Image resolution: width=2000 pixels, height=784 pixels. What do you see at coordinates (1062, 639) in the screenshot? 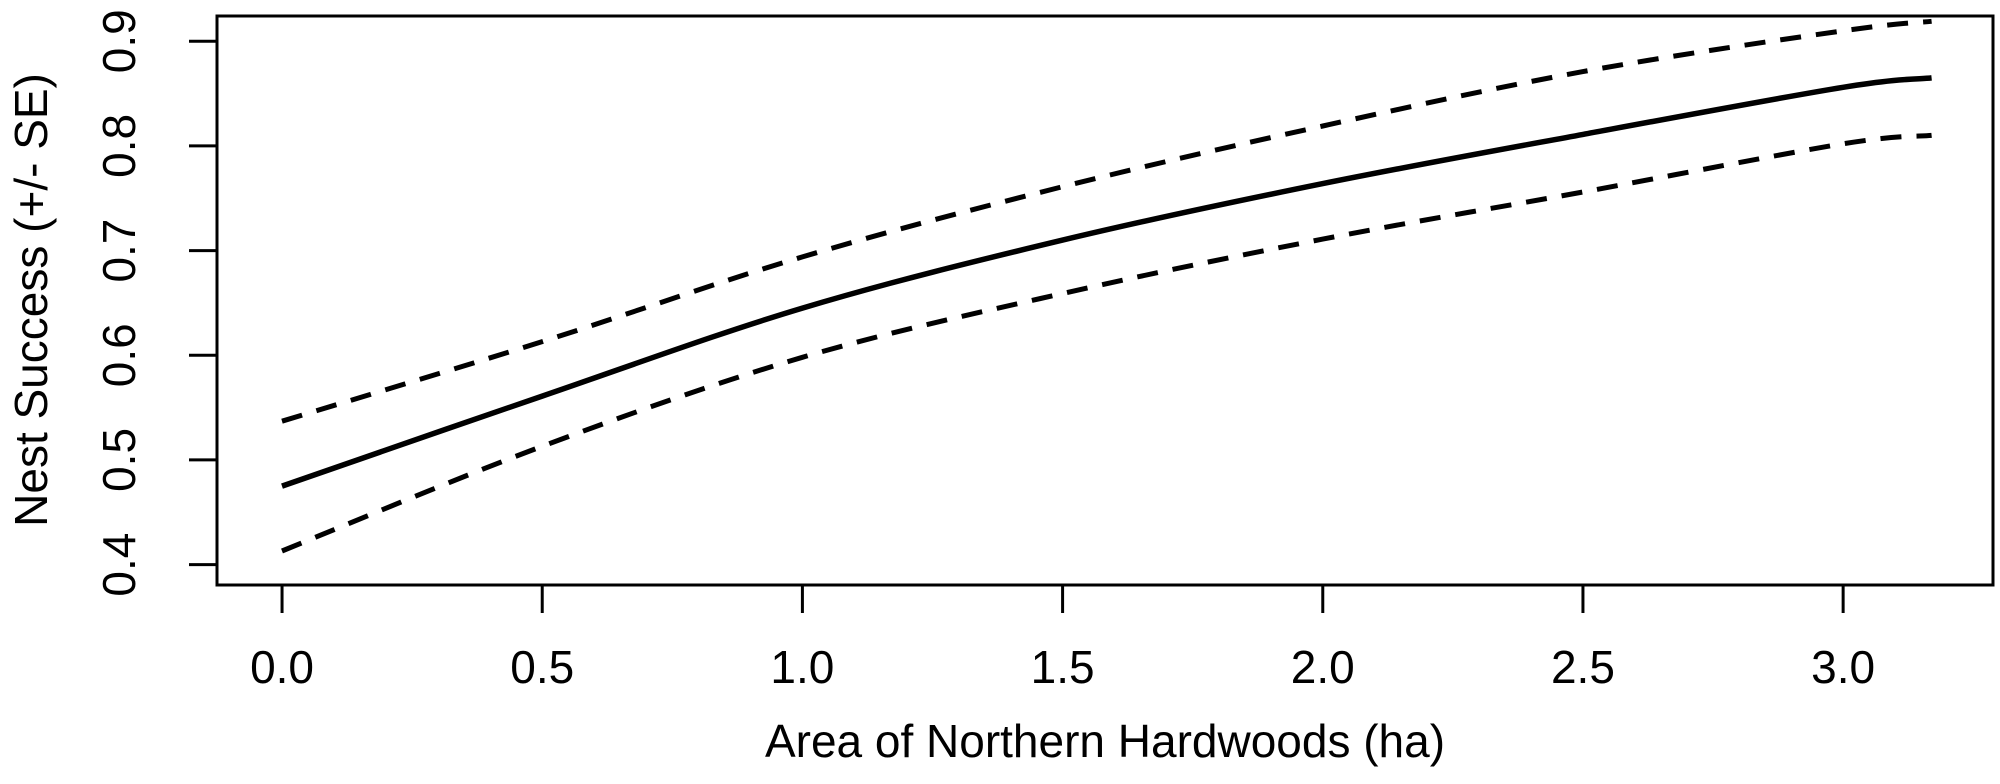
I see `x-axis-ticks: 0.0 0.5 1.0 1.5 2.0 2.5 3.0` at bounding box center [1062, 639].